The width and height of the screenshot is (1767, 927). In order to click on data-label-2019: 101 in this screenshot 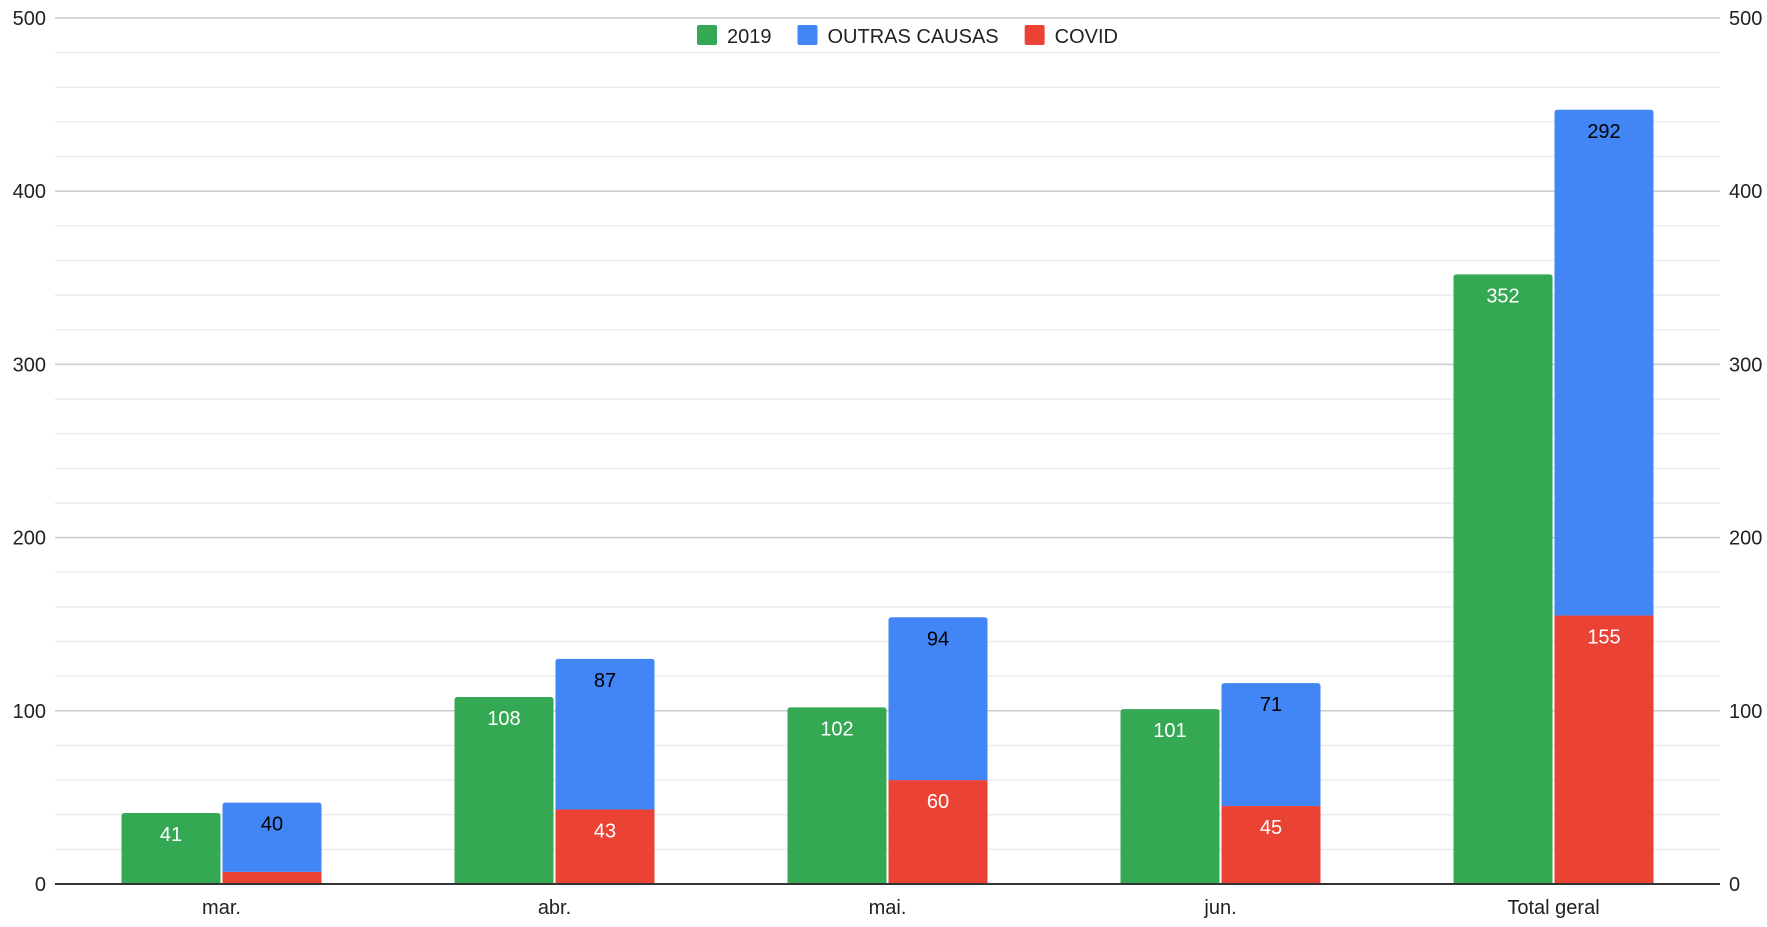, I will do `click(1169, 731)`.